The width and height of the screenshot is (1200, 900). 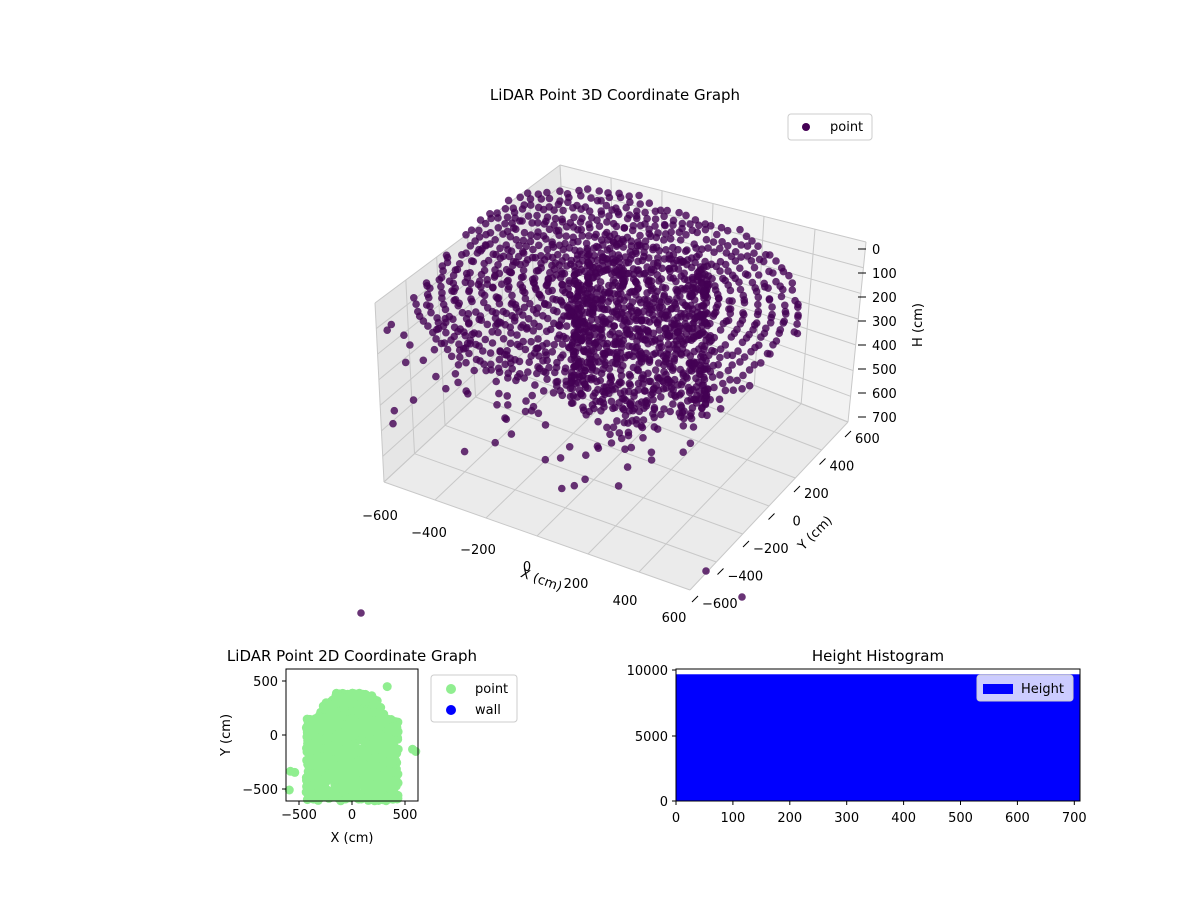 What do you see at coordinates (789, 818) in the screenshot?
I see `x-tick-label: 200` at bounding box center [789, 818].